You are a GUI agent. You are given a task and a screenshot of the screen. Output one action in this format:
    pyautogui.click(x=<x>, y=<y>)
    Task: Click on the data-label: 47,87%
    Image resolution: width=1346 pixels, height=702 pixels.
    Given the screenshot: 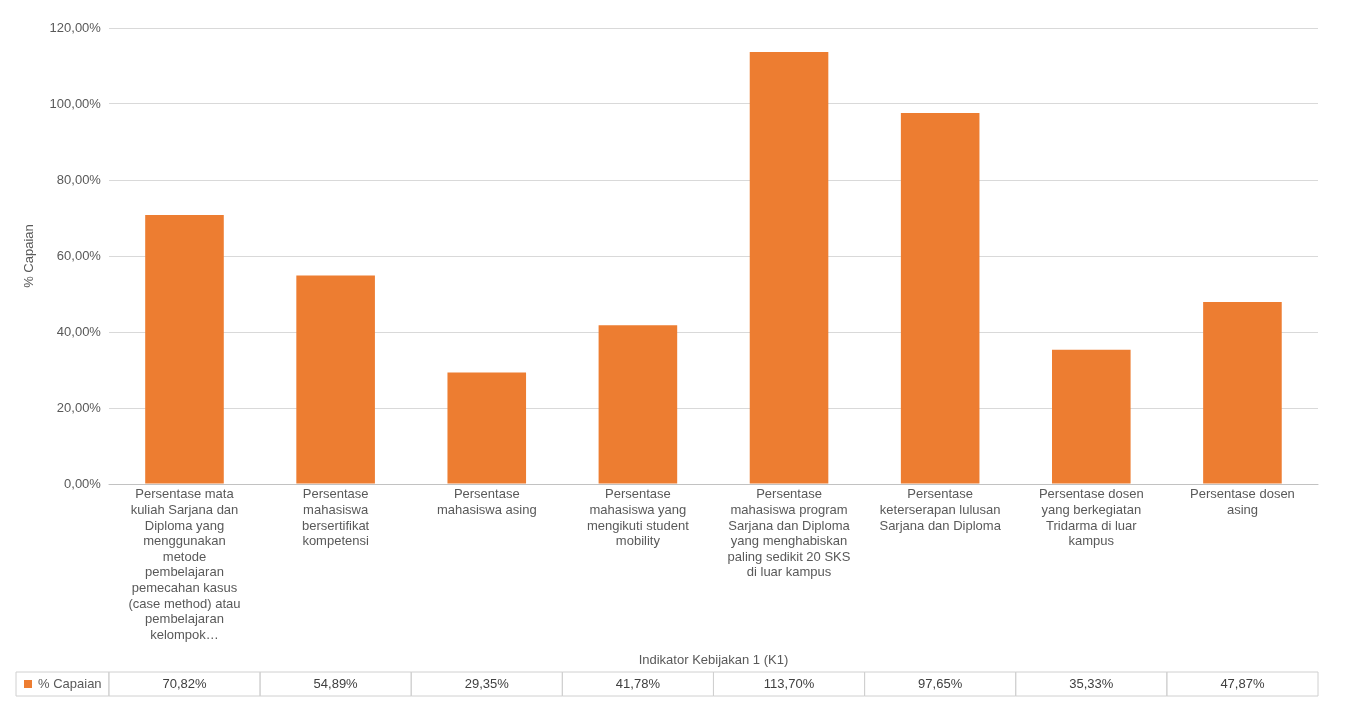 What is the action you would take?
    pyautogui.click(x=1242, y=683)
    